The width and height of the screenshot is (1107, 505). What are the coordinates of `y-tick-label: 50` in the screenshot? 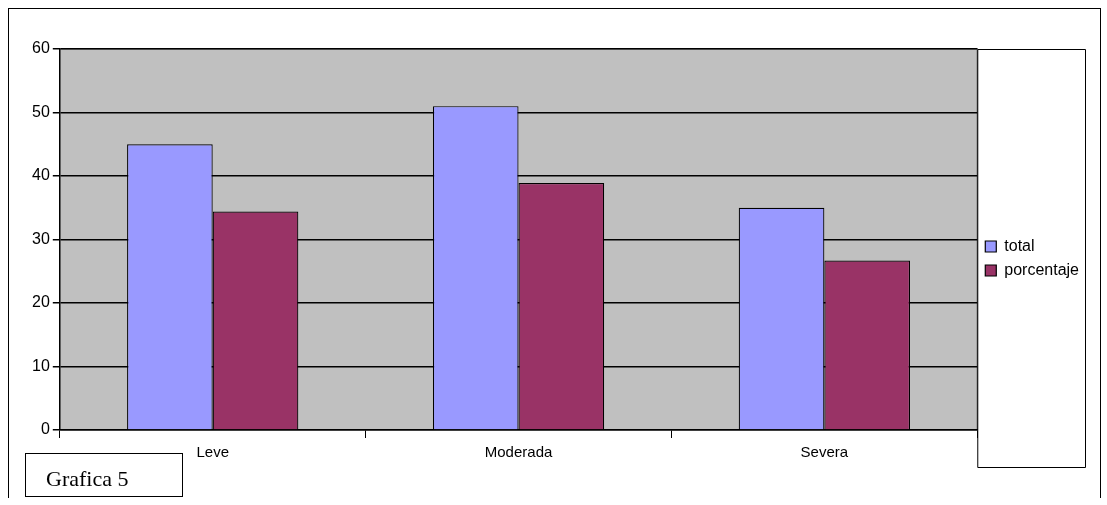 It's located at (41, 111).